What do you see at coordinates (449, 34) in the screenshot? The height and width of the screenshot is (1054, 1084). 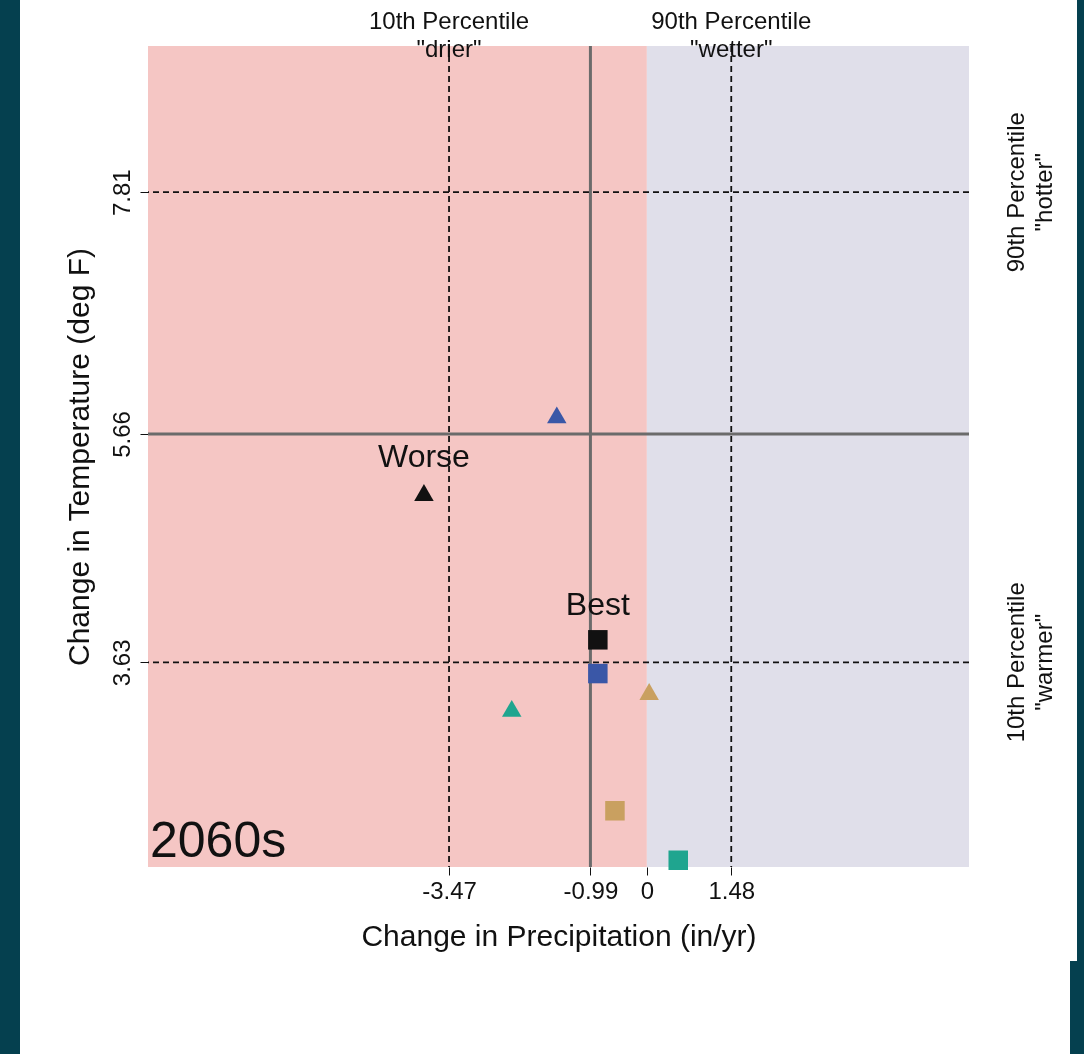 I see `ref-line-label: 10th Percentile "drier"` at bounding box center [449, 34].